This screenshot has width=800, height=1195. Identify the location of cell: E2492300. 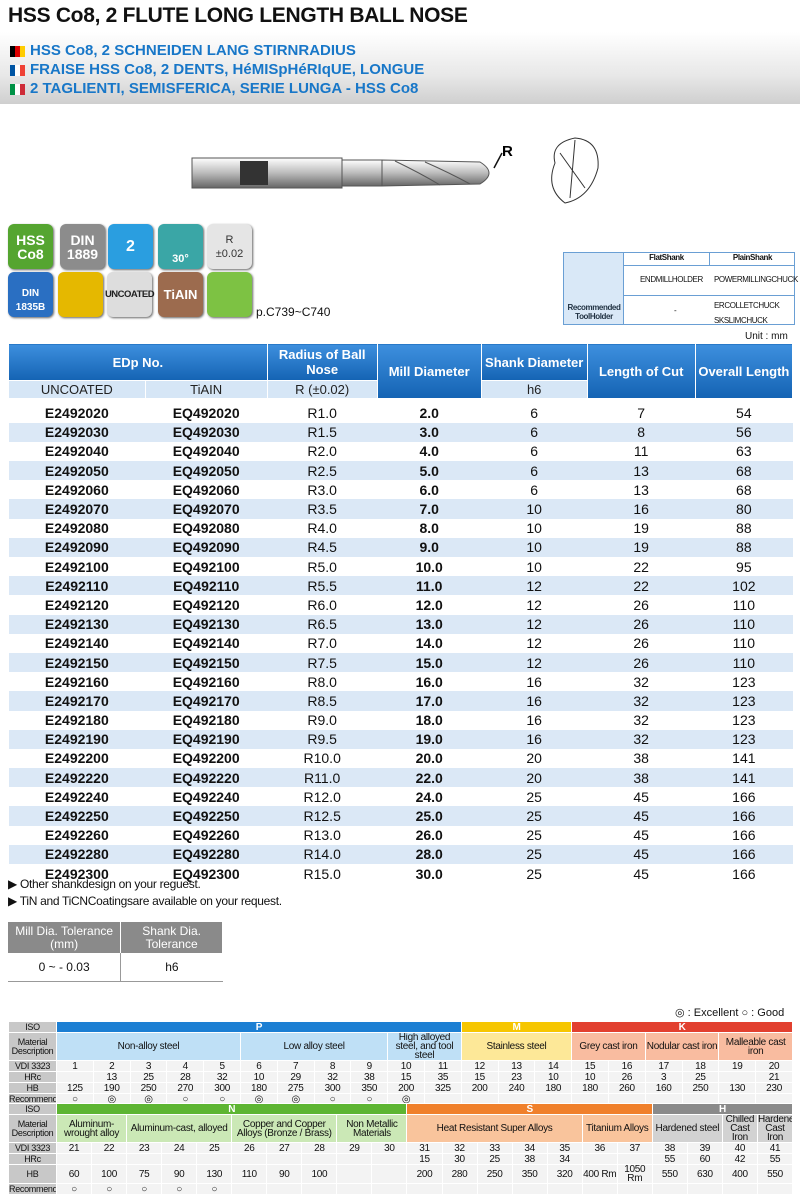
(76, 873).